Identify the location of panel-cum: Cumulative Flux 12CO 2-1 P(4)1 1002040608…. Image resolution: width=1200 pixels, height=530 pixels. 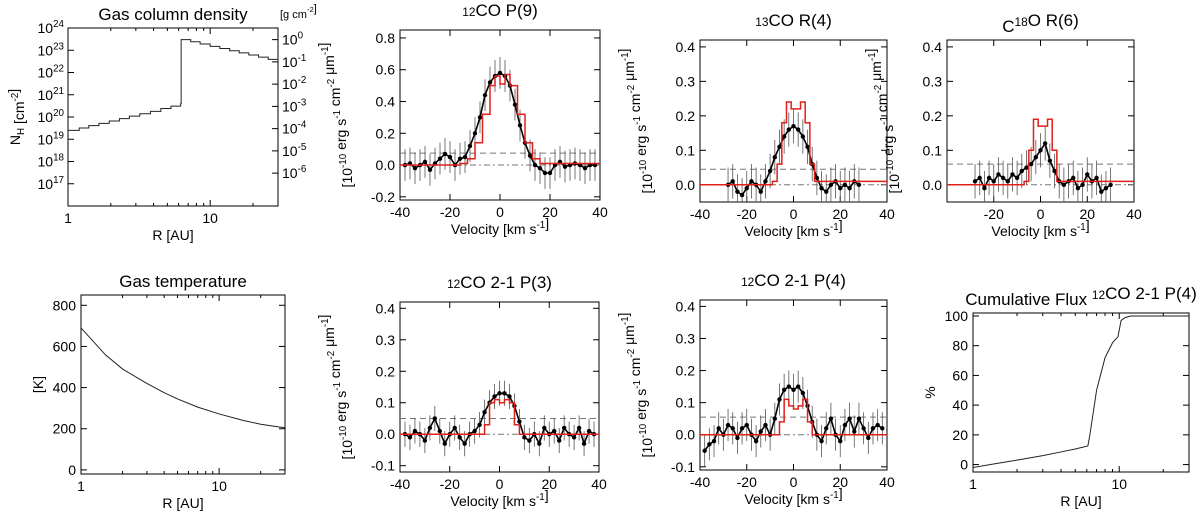
(1059, 396).